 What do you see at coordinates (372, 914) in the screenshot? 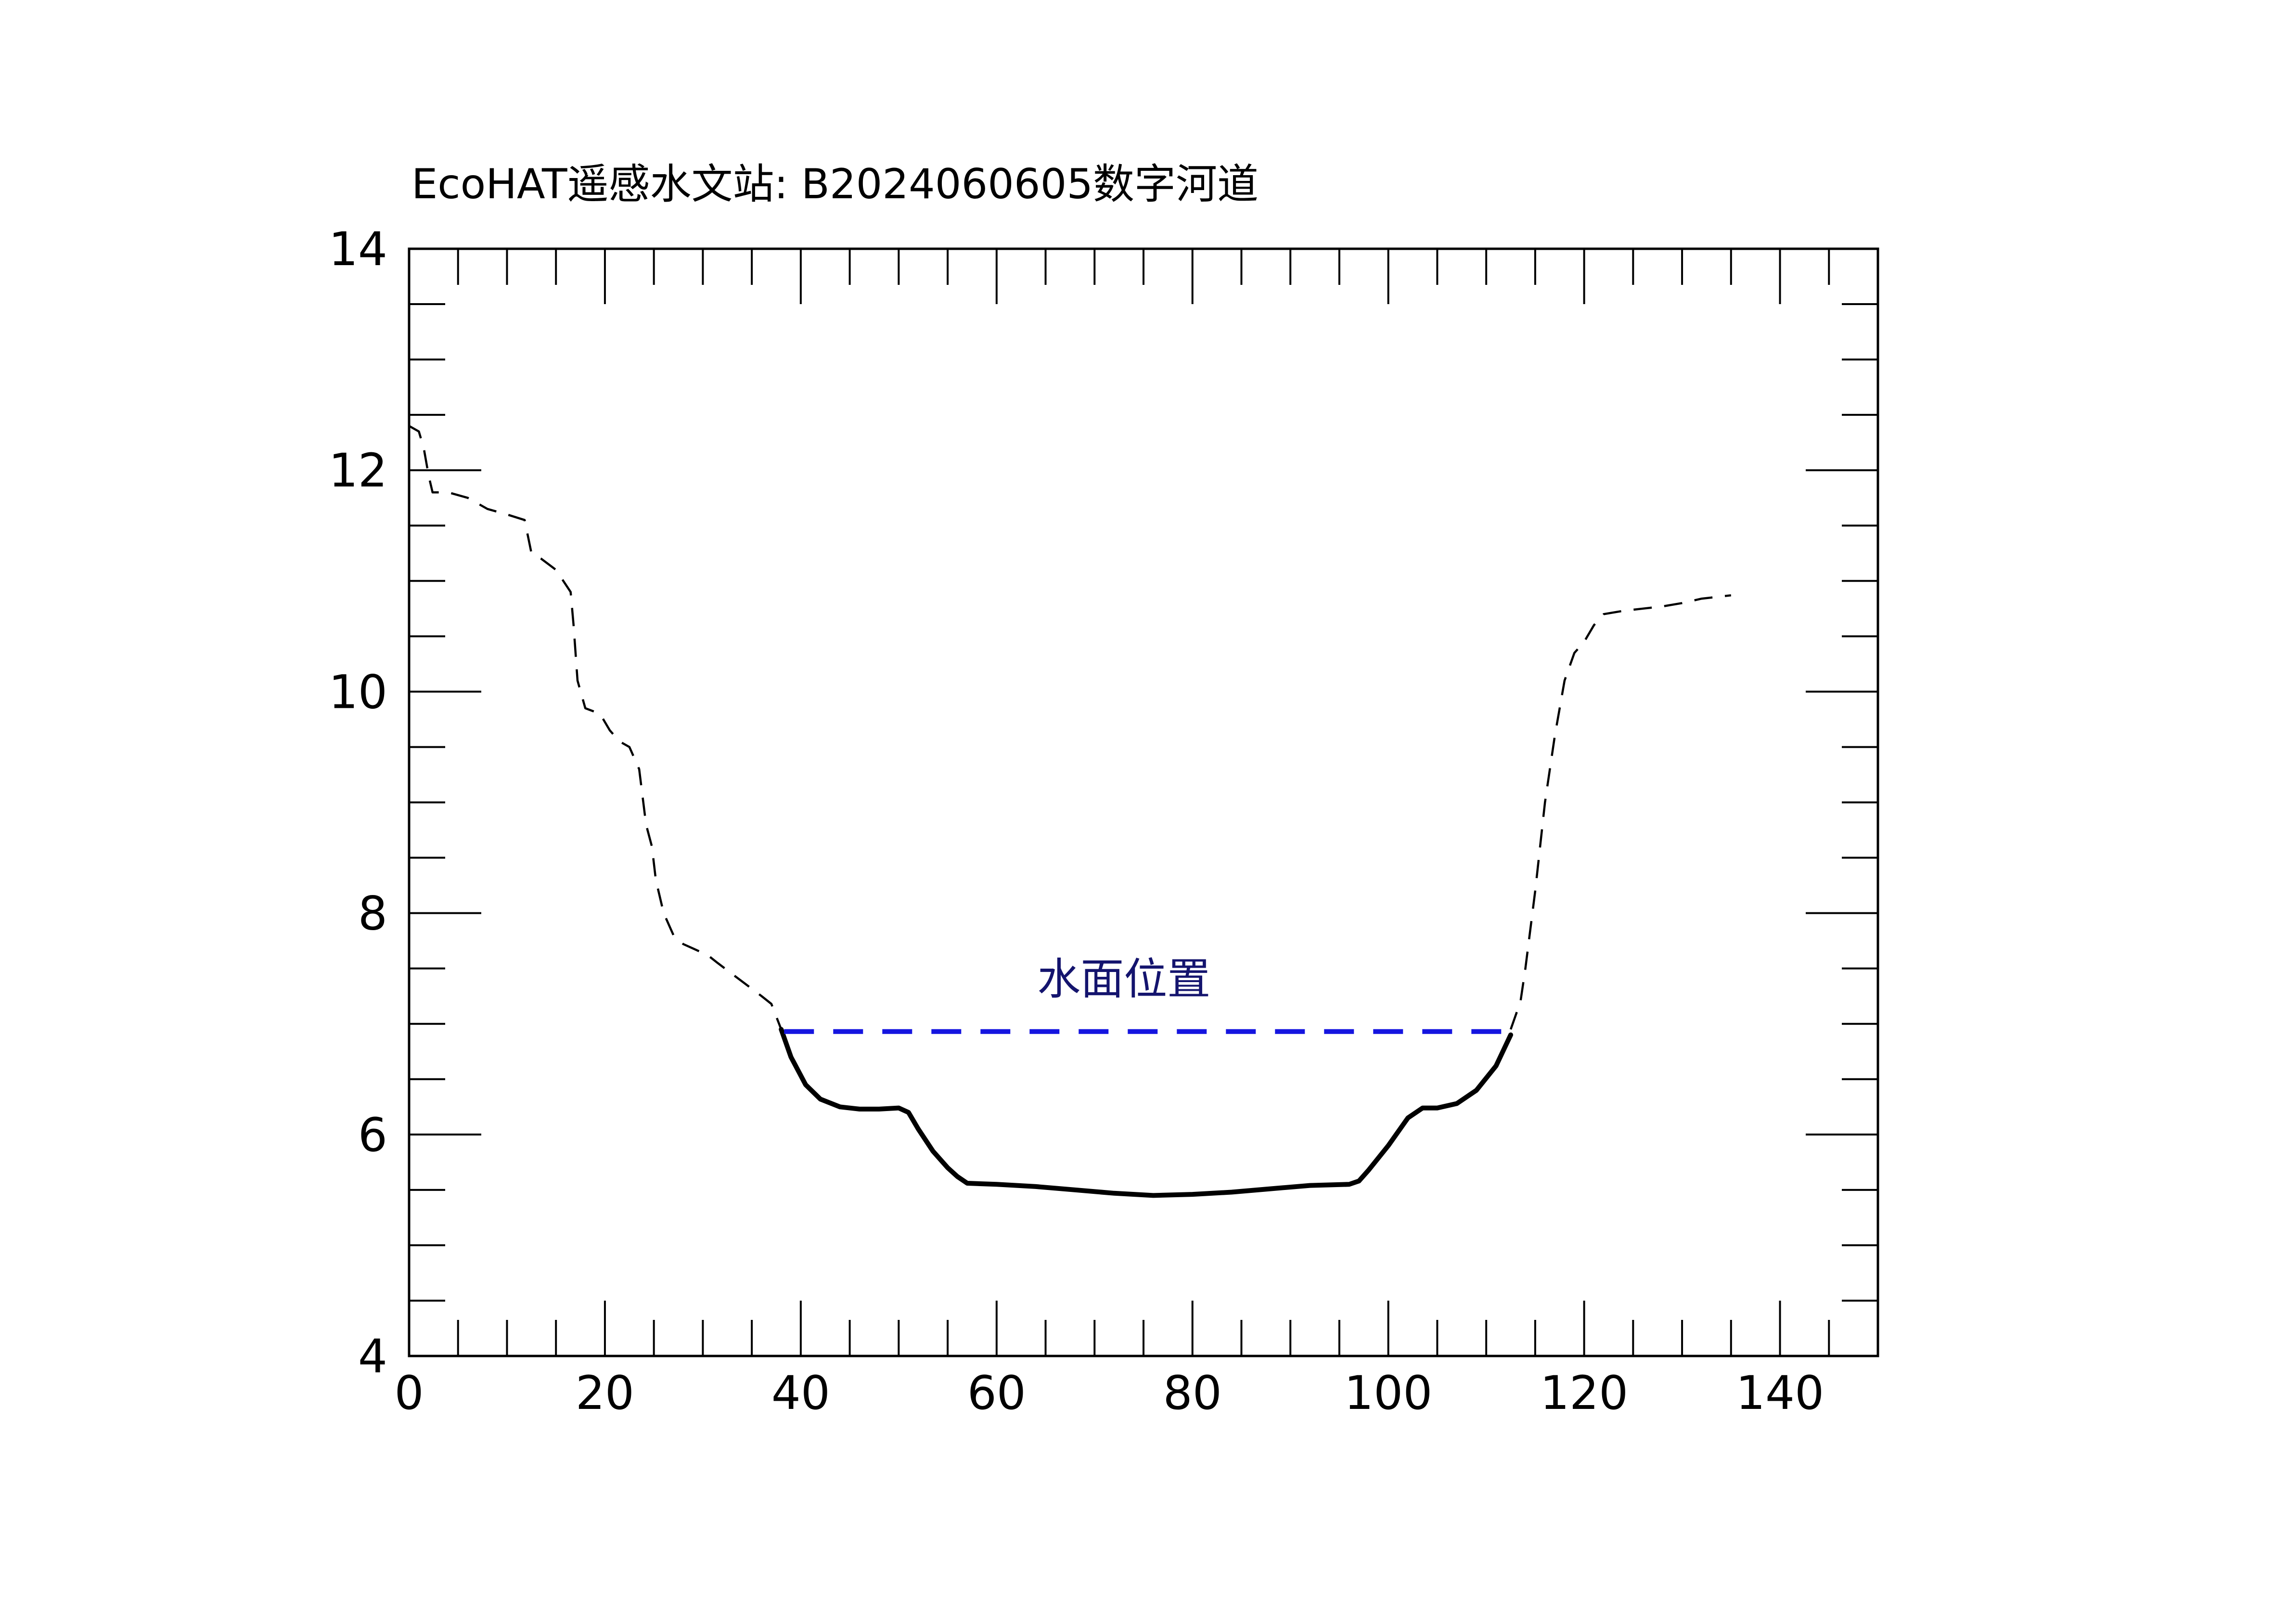
I see `y-tick-label: 8` at bounding box center [372, 914].